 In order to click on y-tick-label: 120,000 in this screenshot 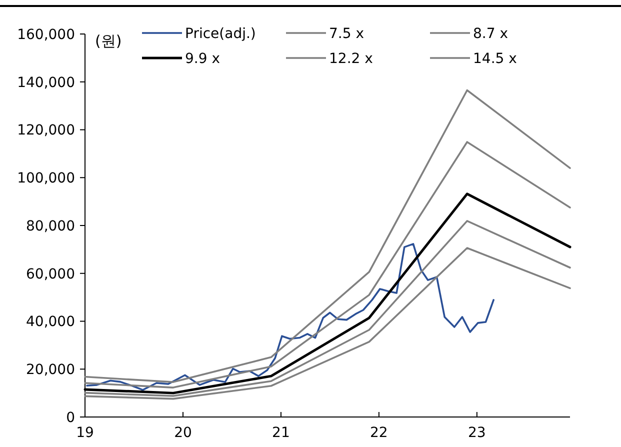, I will do `click(46, 130)`.